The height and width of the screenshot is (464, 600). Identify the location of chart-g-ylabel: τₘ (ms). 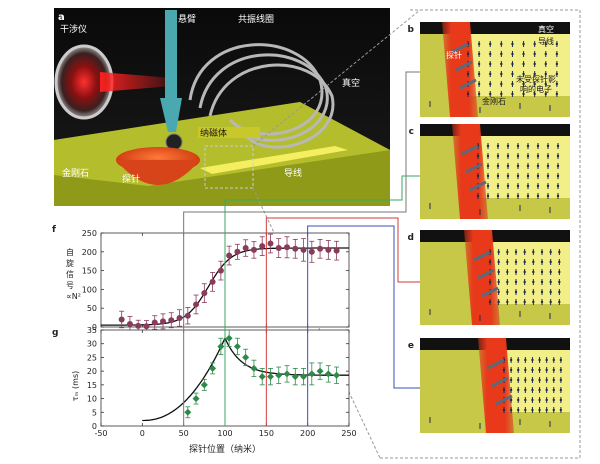
(75, 386).